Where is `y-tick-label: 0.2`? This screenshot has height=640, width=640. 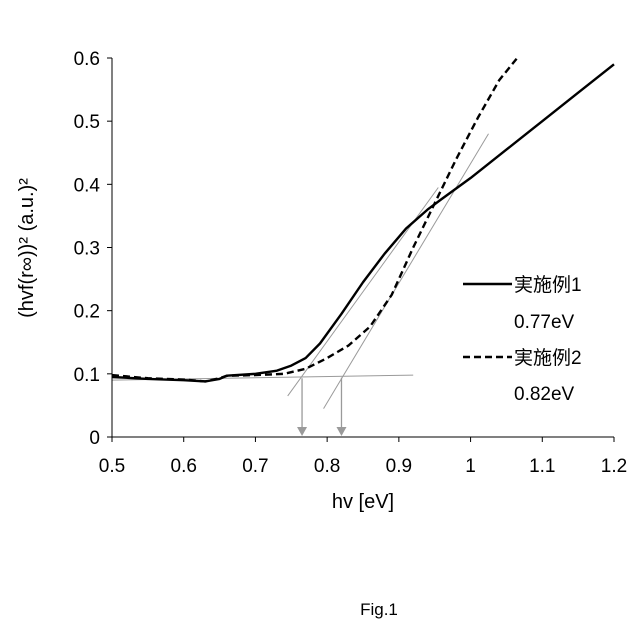
y-tick-label: 0.2 is located at coordinates (87, 312).